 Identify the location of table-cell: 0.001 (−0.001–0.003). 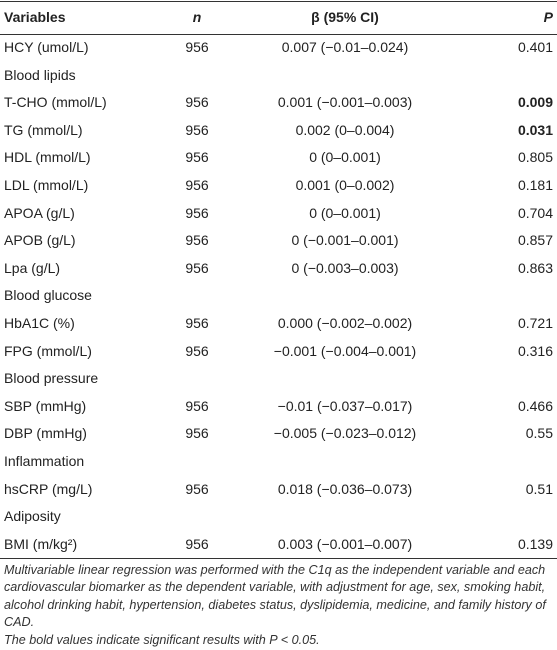
(345, 102).